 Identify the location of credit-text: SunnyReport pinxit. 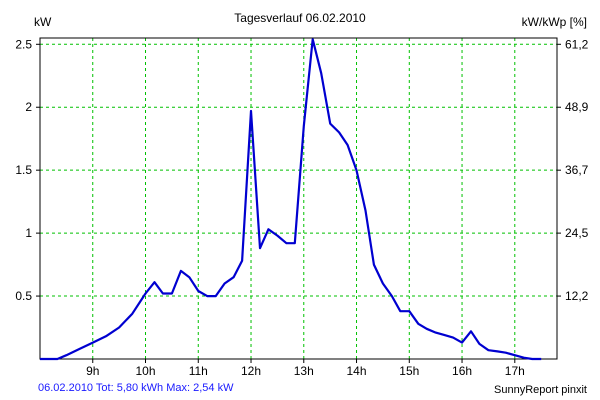
(540, 390).